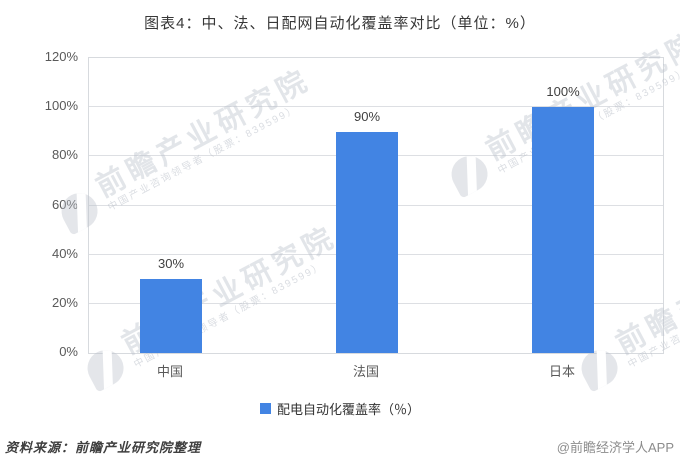 This screenshot has width=680, height=461. I want to click on legend-label: 配电自动化覆盖率（％）, so click(348, 409).